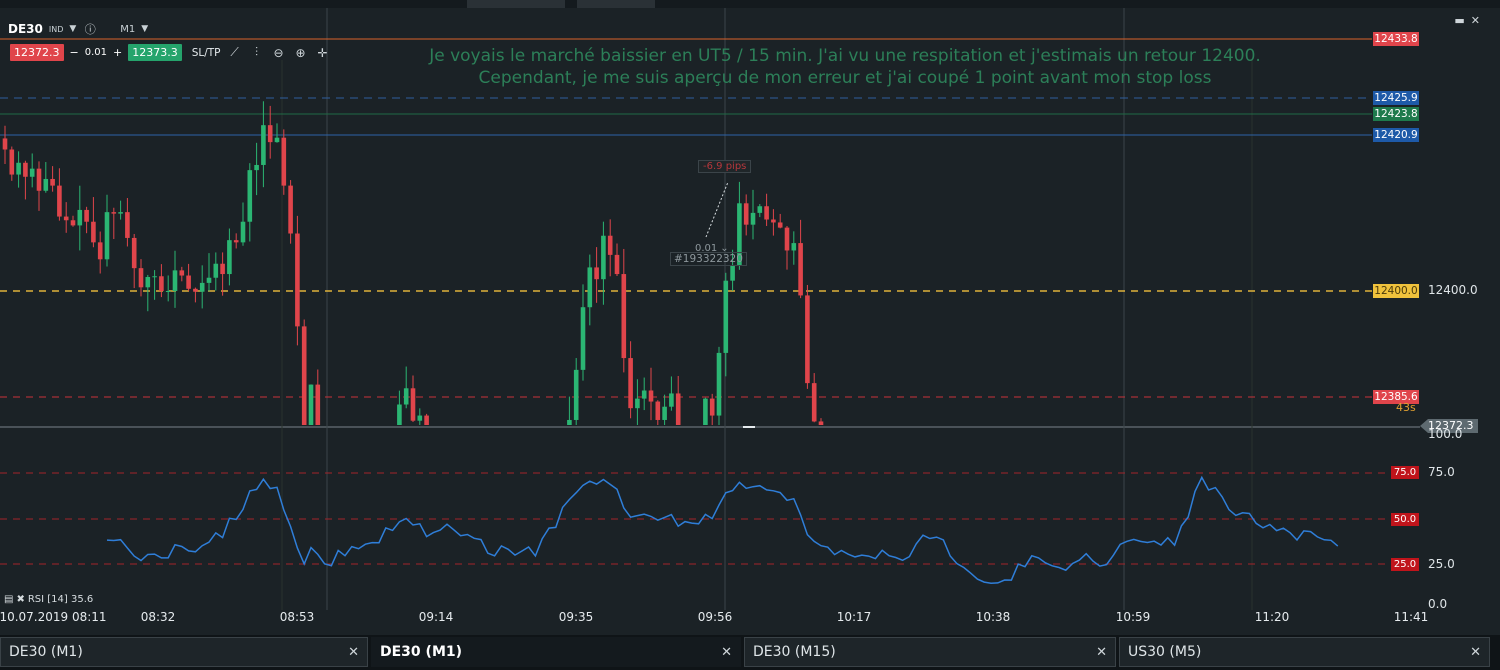  Describe the element at coordinates (1396, 291) in the screenshot. I see `price-label-yellow: 12400.0` at that location.